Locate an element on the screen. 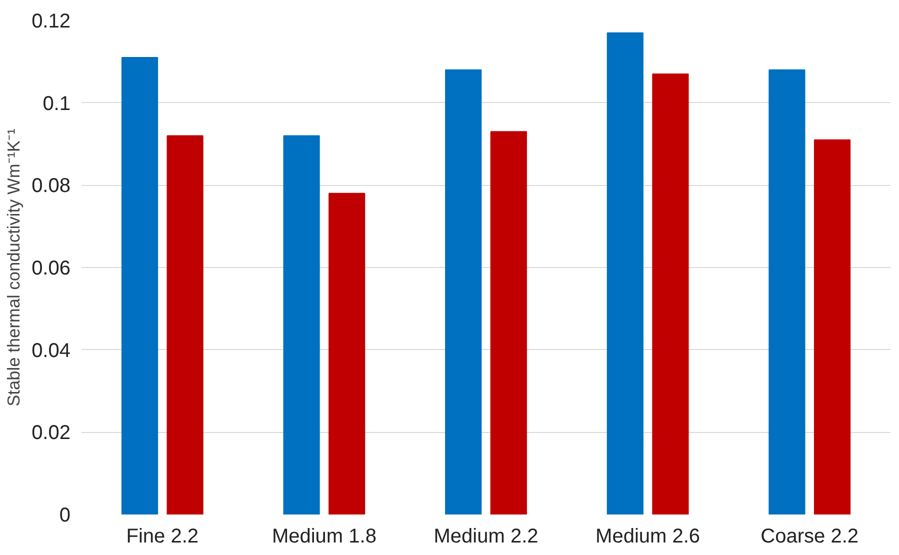 Image resolution: width=899 pixels, height=555 pixels. y-tick-label: 0 is located at coordinates (64, 515).